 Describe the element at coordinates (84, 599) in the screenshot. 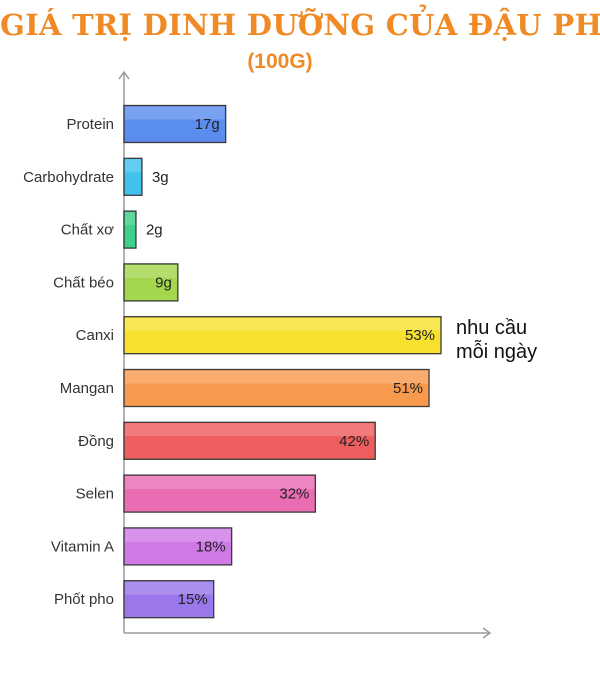

I see `category-label: Phốt pho` at that location.